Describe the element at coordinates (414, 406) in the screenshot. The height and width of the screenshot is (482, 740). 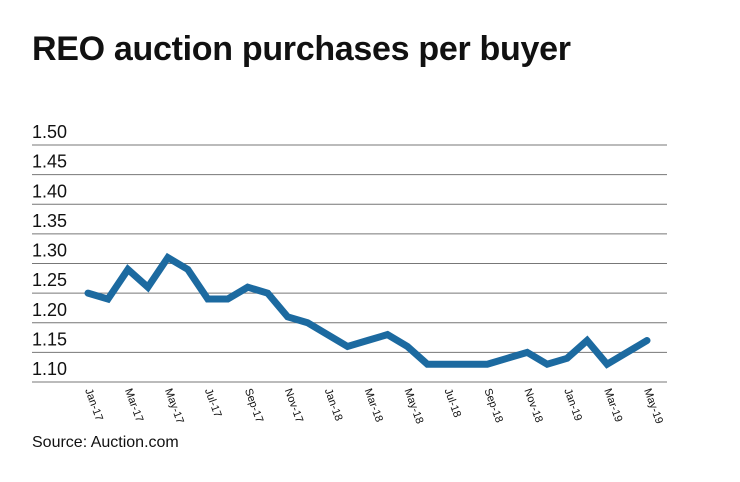
I see `x-tick-label: May-18` at that location.